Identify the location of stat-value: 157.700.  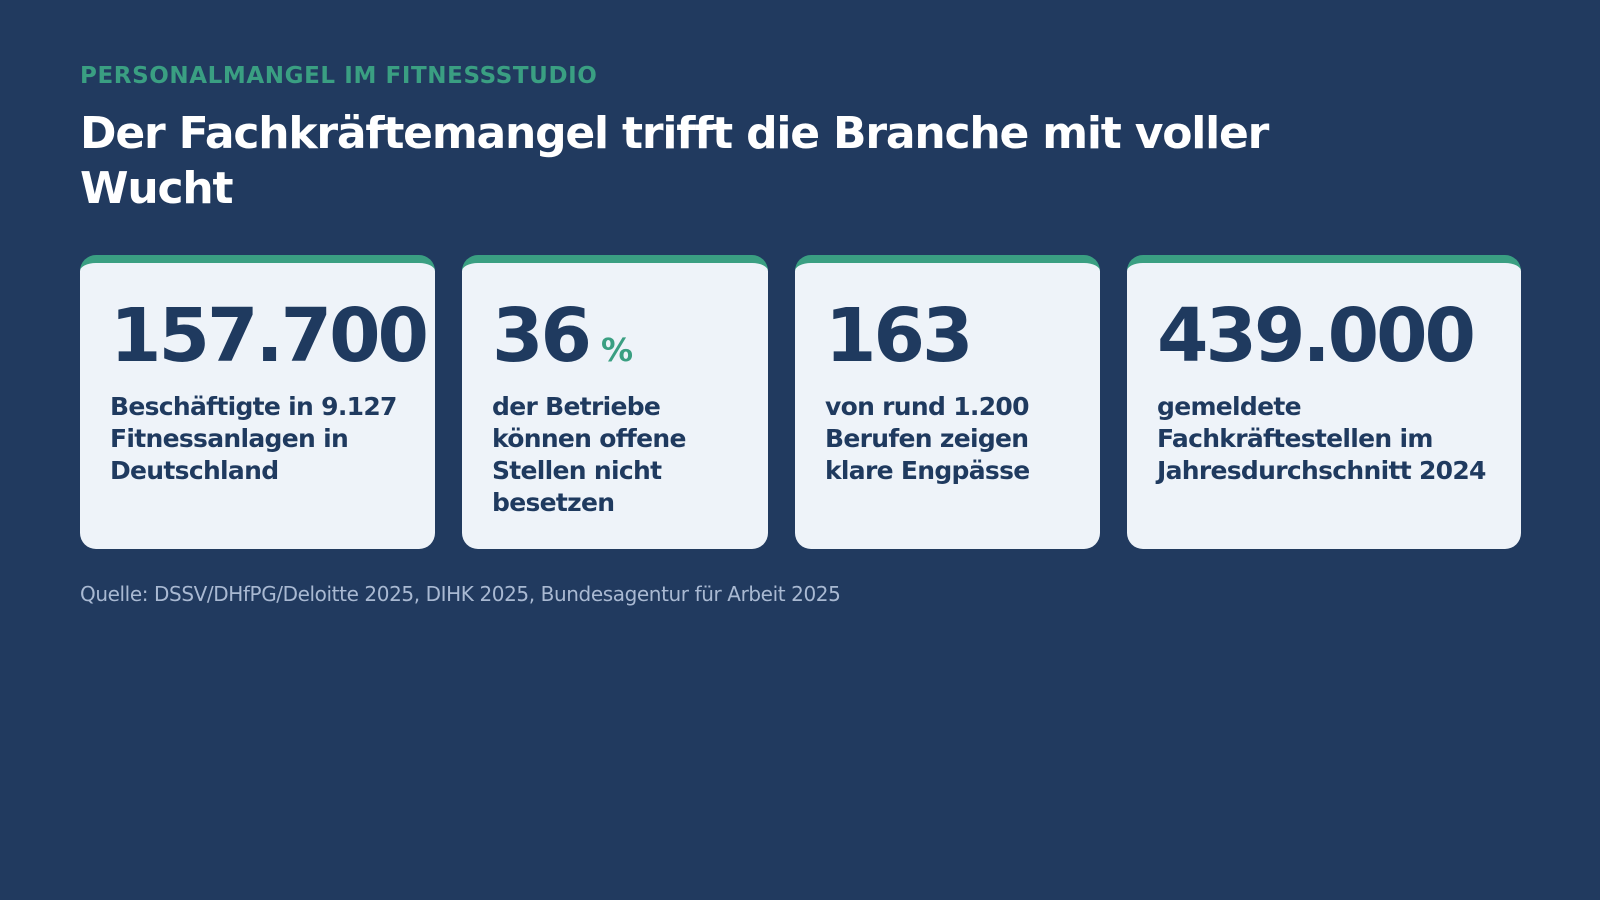
(269, 336).